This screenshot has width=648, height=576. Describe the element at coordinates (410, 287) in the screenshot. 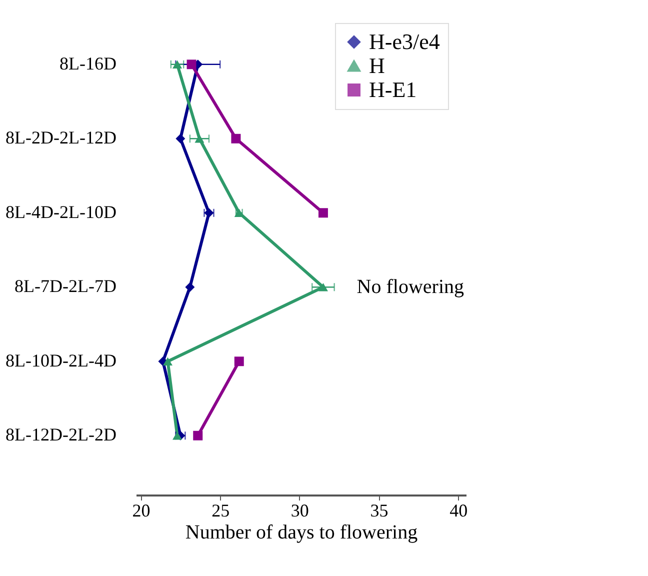

I see `annotation: No flowering` at that location.